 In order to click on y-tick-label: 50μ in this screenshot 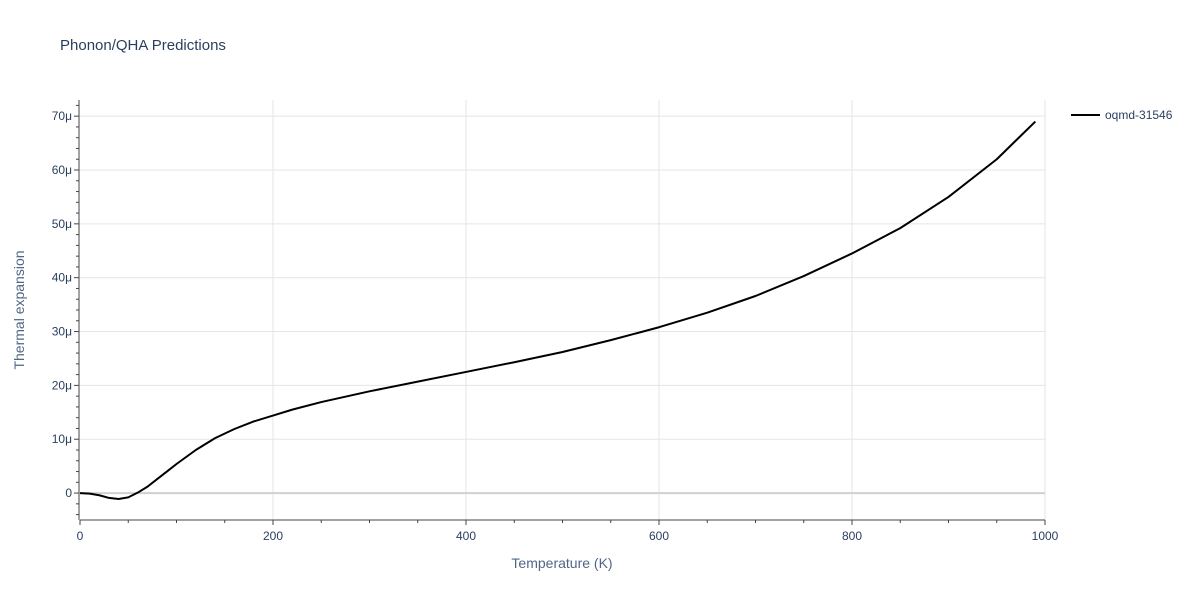, I will do `click(62, 224)`.